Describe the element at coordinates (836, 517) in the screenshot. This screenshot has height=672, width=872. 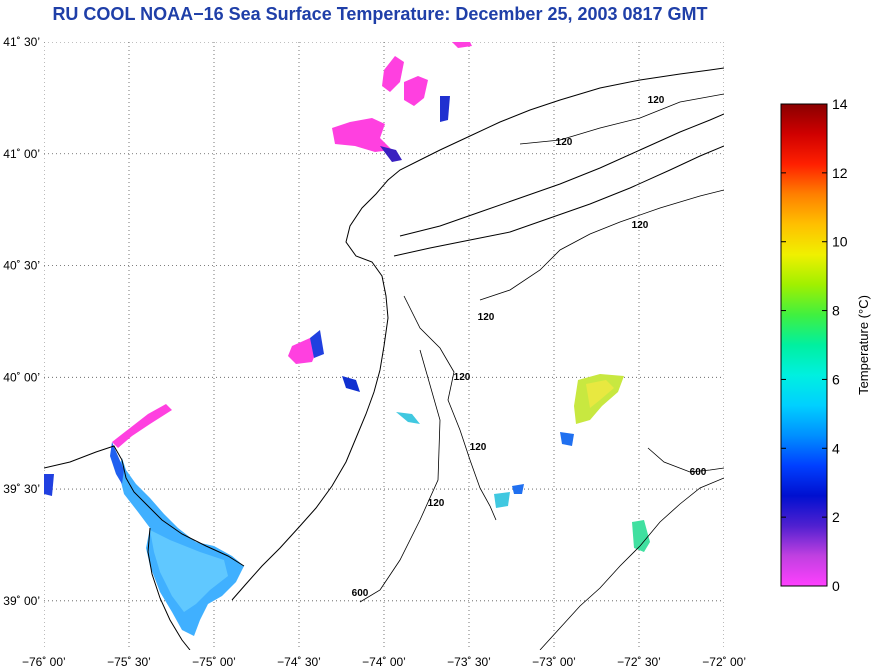
I see `colorbar-tick-label: 2` at that location.